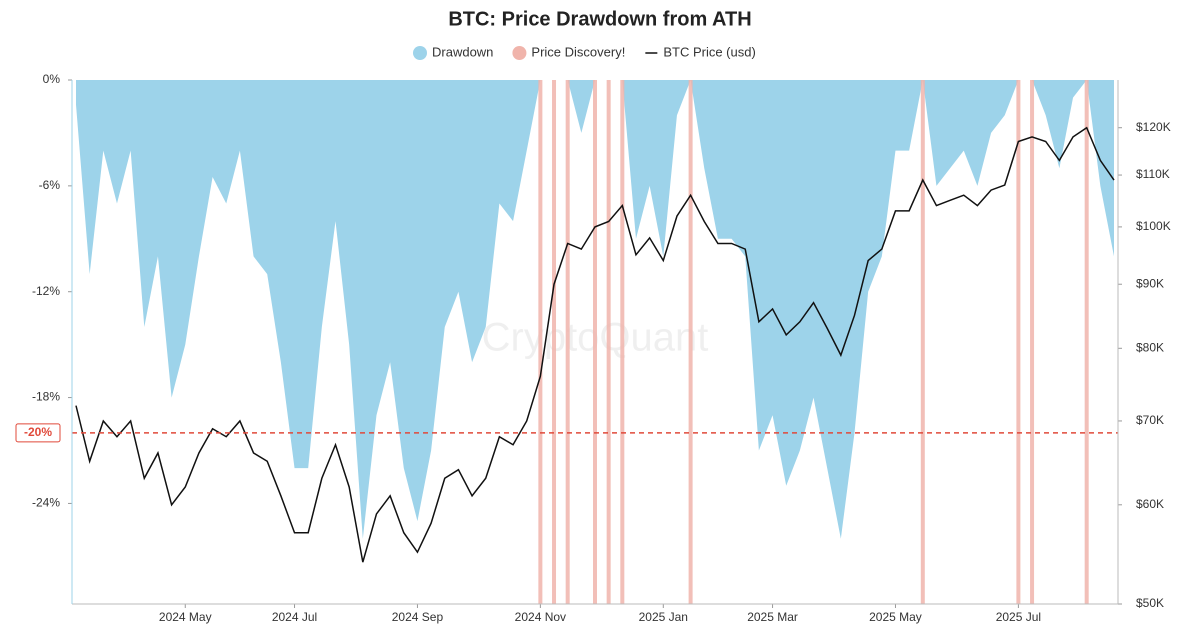  Describe the element at coordinates (418, 617) in the screenshot. I see `x-tick-label: 2024 Sep` at that location.